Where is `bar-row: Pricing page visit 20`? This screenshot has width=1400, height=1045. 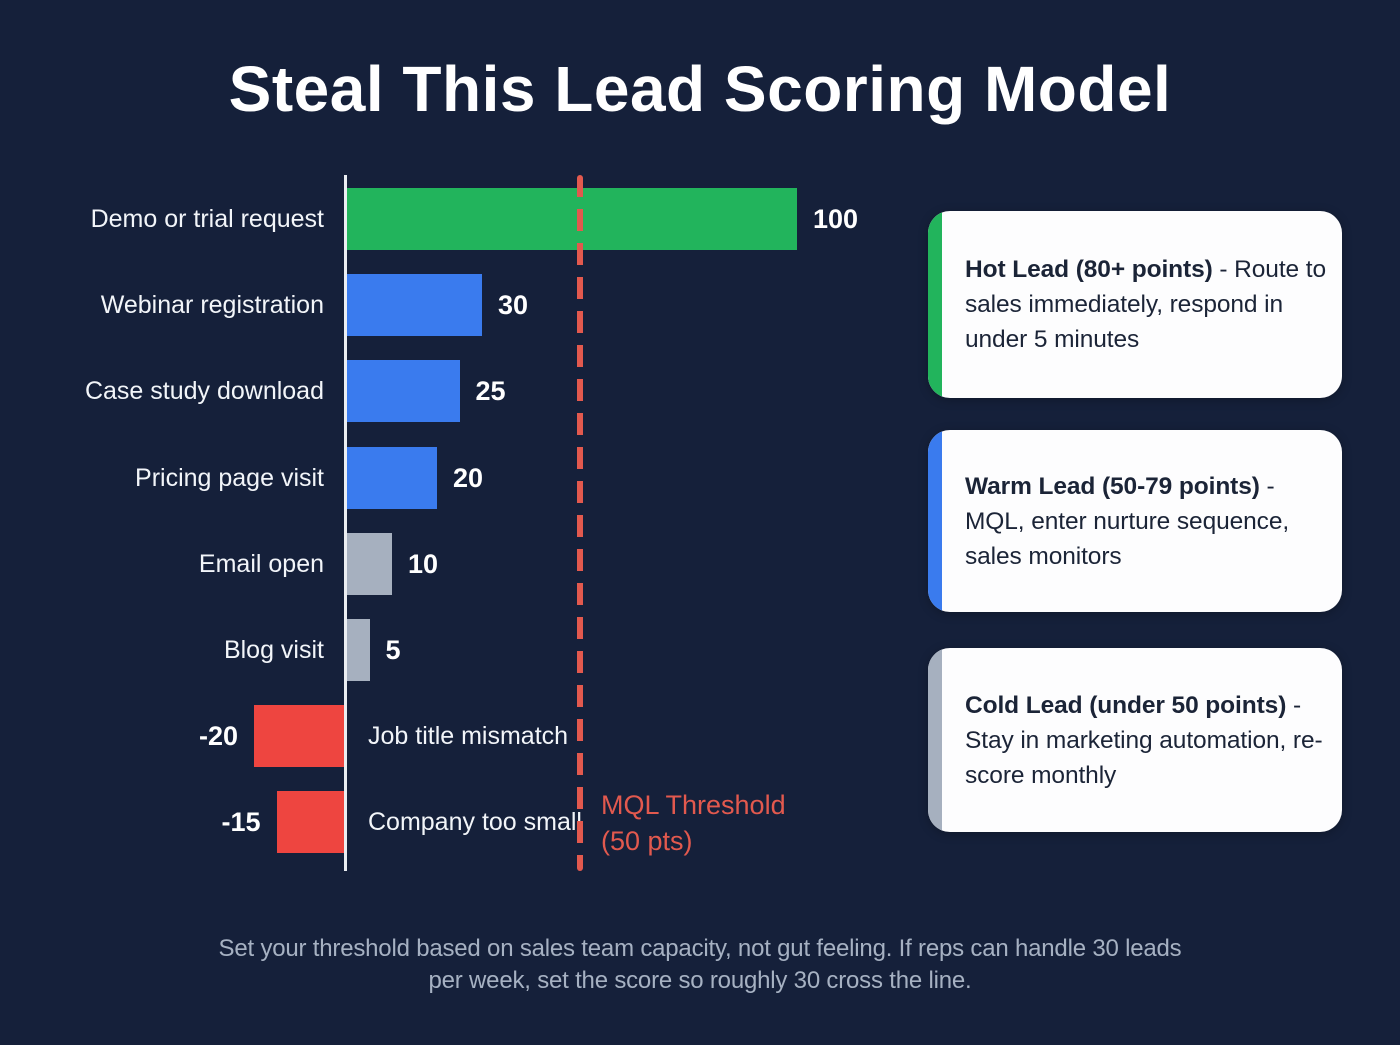 bar-row: Pricing page visit 20 is located at coordinates (700, 477).